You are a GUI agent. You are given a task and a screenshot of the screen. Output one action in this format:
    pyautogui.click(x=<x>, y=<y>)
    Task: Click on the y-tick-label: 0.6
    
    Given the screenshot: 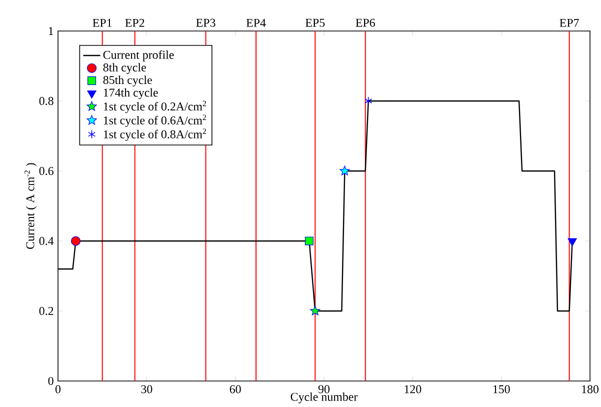 What is the action you would take?
    pyautogui.click(x=46, y=171)
    